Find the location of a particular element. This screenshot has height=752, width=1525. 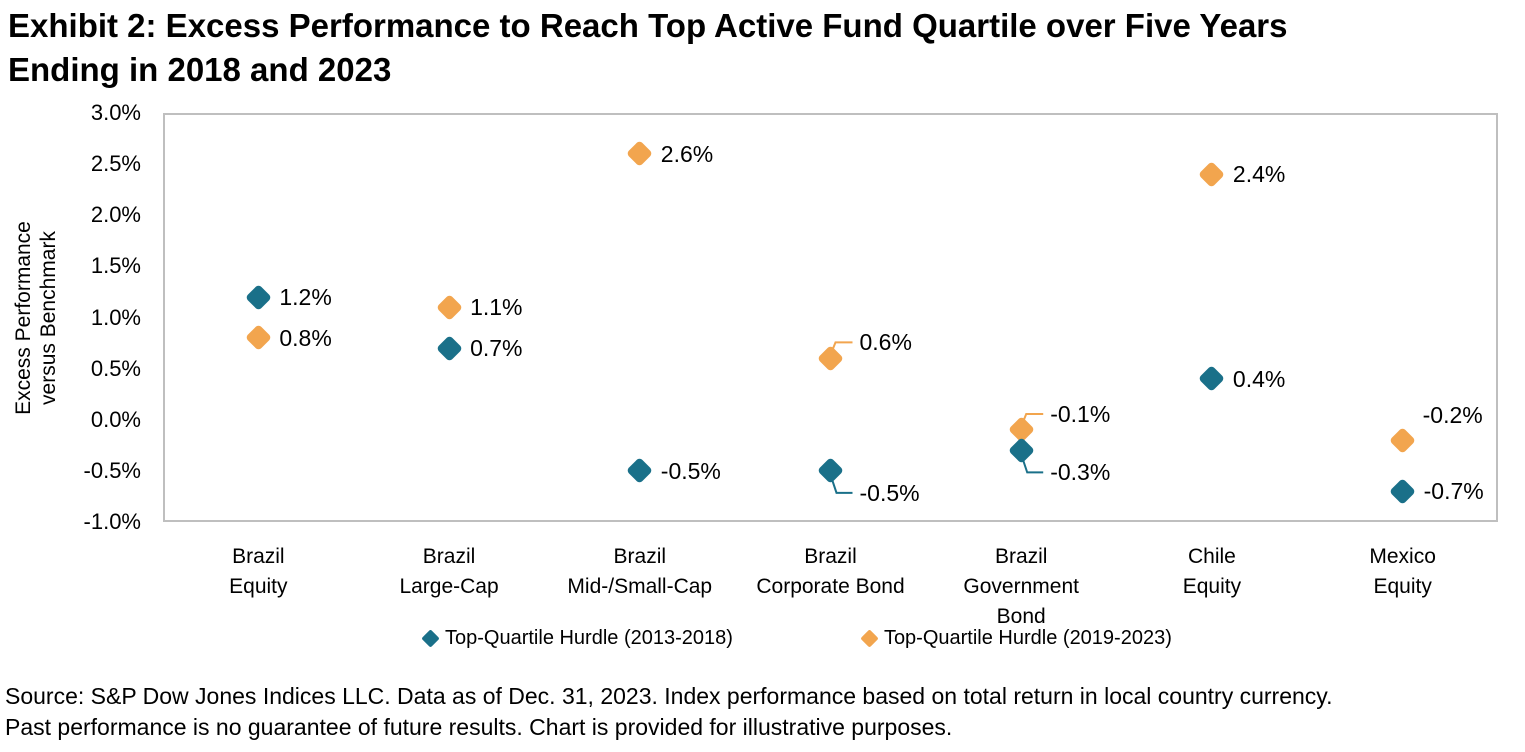

x-axis-category-label: Brazil Government Bond is located at coordinates (1021, 587).